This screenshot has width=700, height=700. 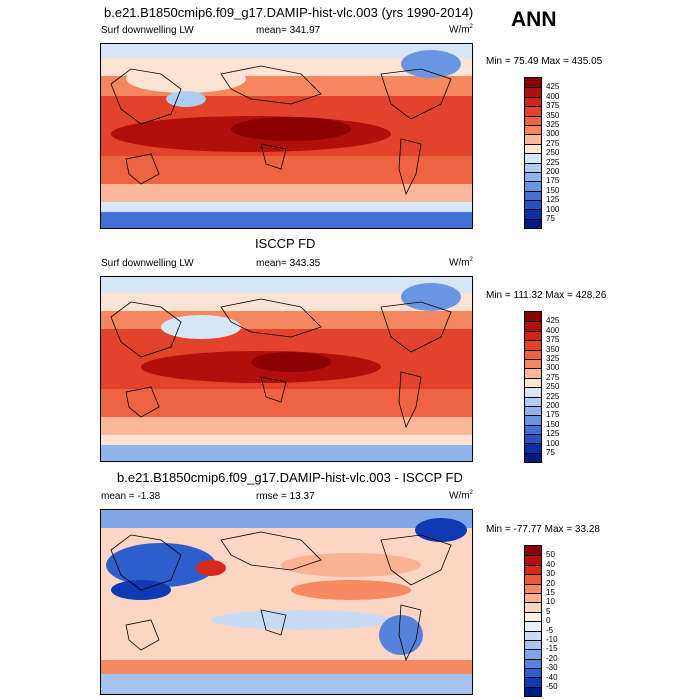 I want to click on panel2-minmax: Min = 111.32 Max = 428.26, so click(x=546, y=295).